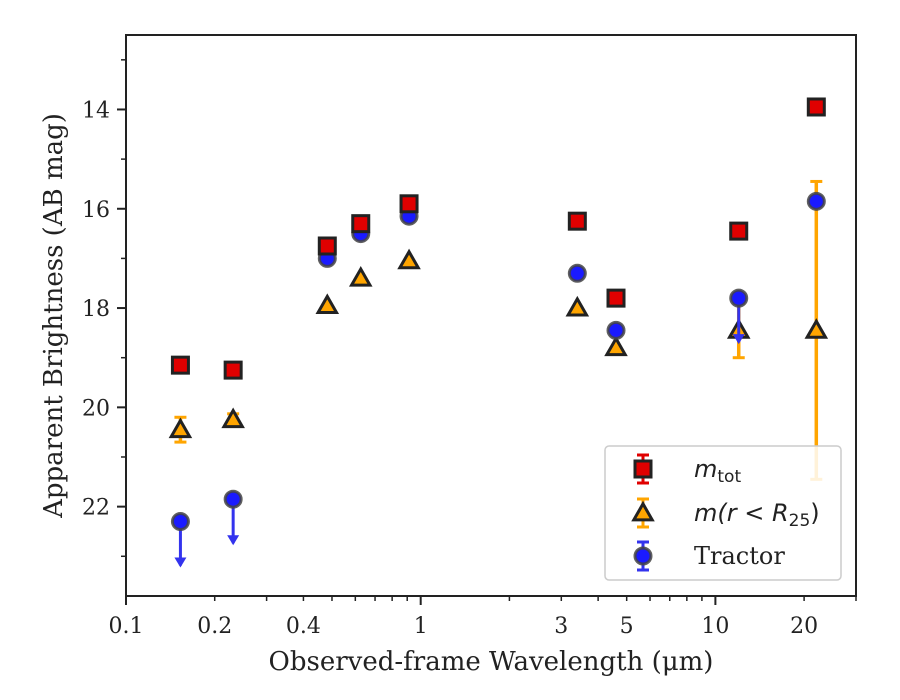 The image size is (900, 700). I want to click on legend-box, so click(723, 513).